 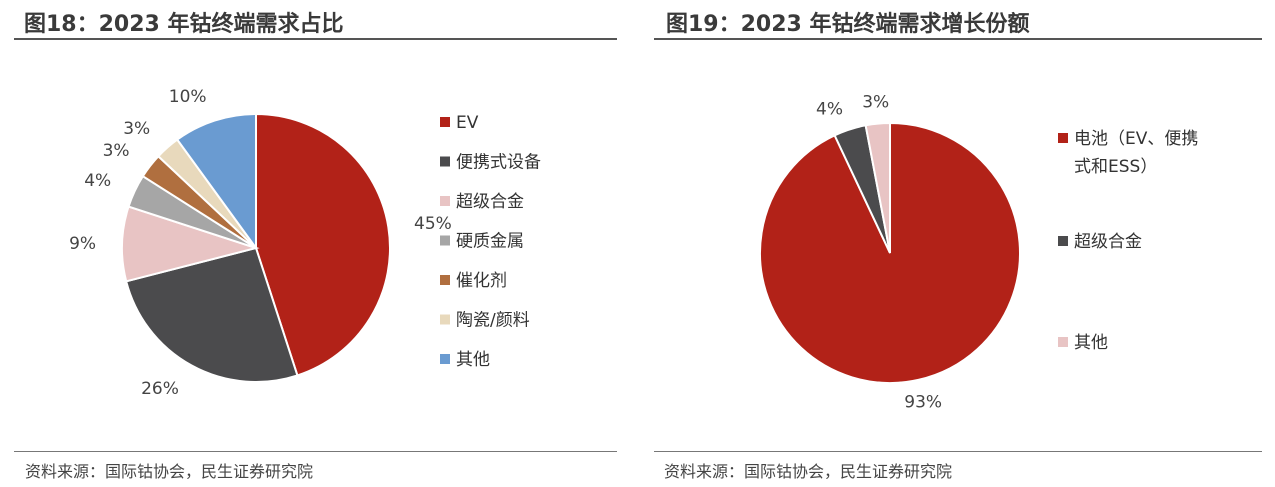 I want to click on data-label-陶瓷-颜料: 3%, so click(x=136, y=129).